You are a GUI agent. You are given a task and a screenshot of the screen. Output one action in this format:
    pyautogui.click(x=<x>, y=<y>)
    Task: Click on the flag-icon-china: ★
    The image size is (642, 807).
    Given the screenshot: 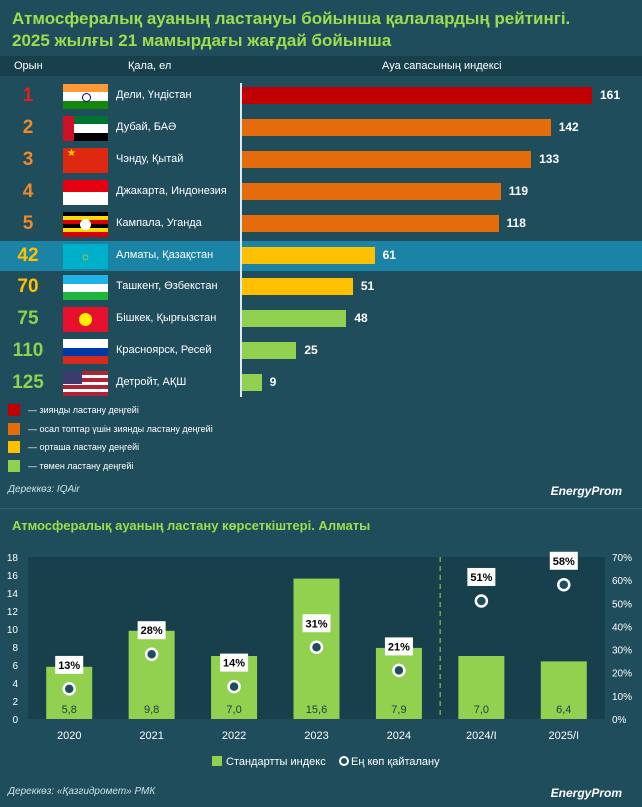 What is the action you would take?
    pyautogui.click(x=85, y=160)
    